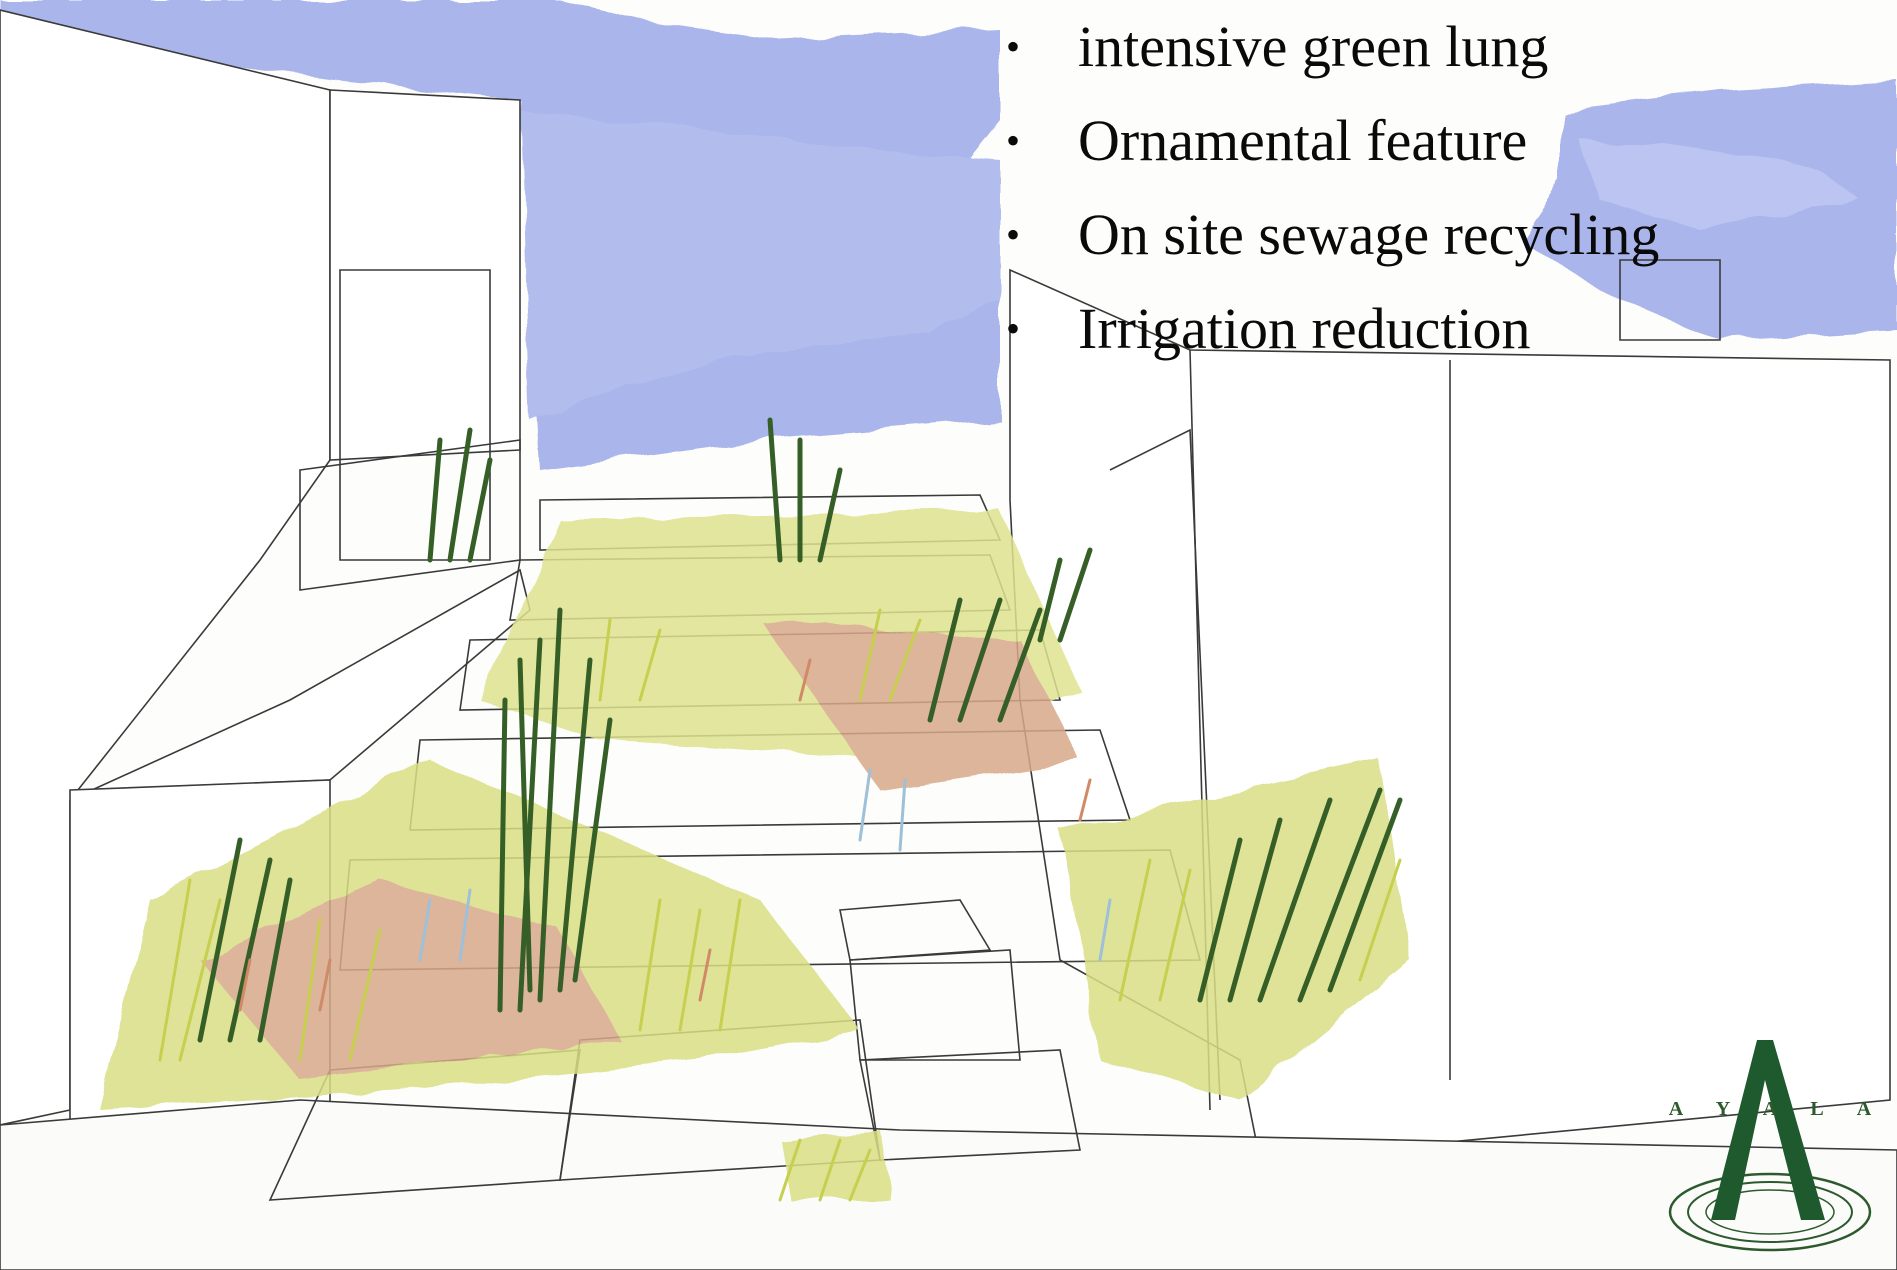 This screenshot has height=1270, width=1897. I want to click on ayala-logo: A Y A L A, so click(1770, 1147).